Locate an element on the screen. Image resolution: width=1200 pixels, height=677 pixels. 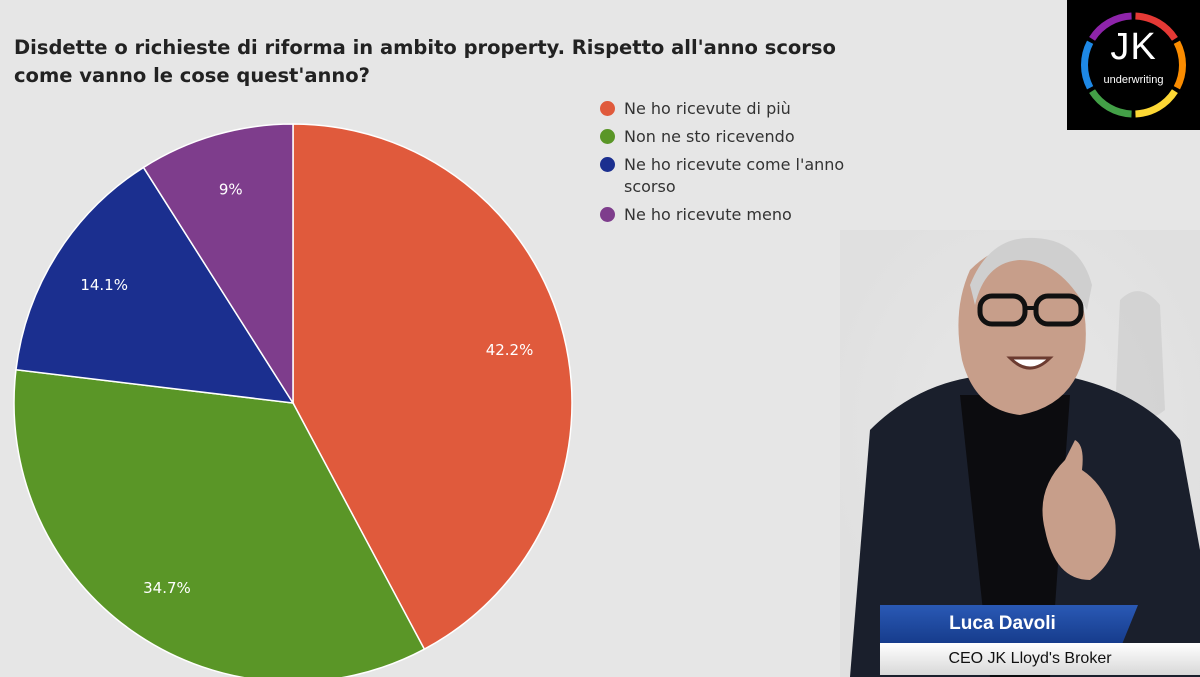
logo-ring-icon is located at coordinates (1133, 65).